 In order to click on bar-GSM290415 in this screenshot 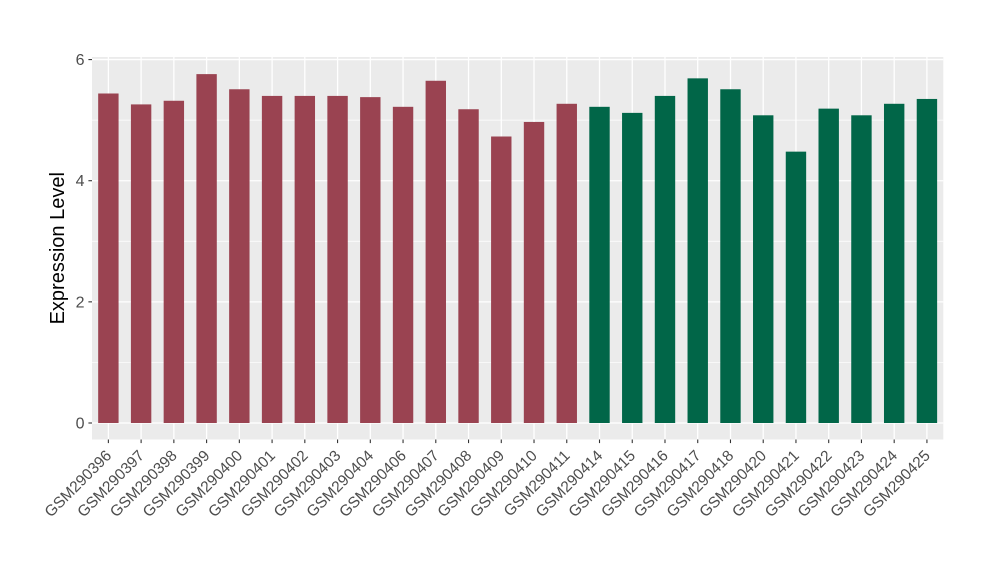, I will do `click(632, 268)`.